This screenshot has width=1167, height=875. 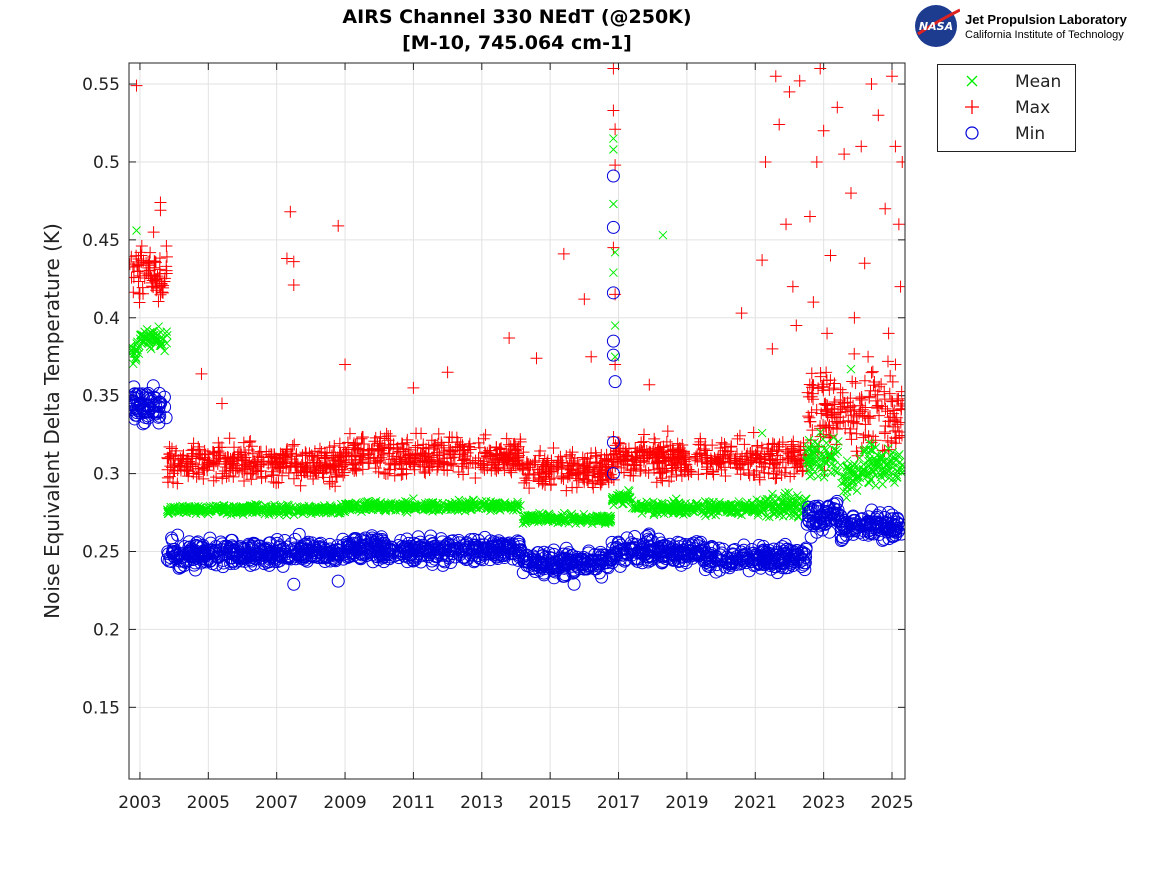 What do you see at coordinates (517, 17) in the screenshot?
I see `title-line-1: AIRS Channel 330 NEdT (@250K)` at bounding box center [517, 17].